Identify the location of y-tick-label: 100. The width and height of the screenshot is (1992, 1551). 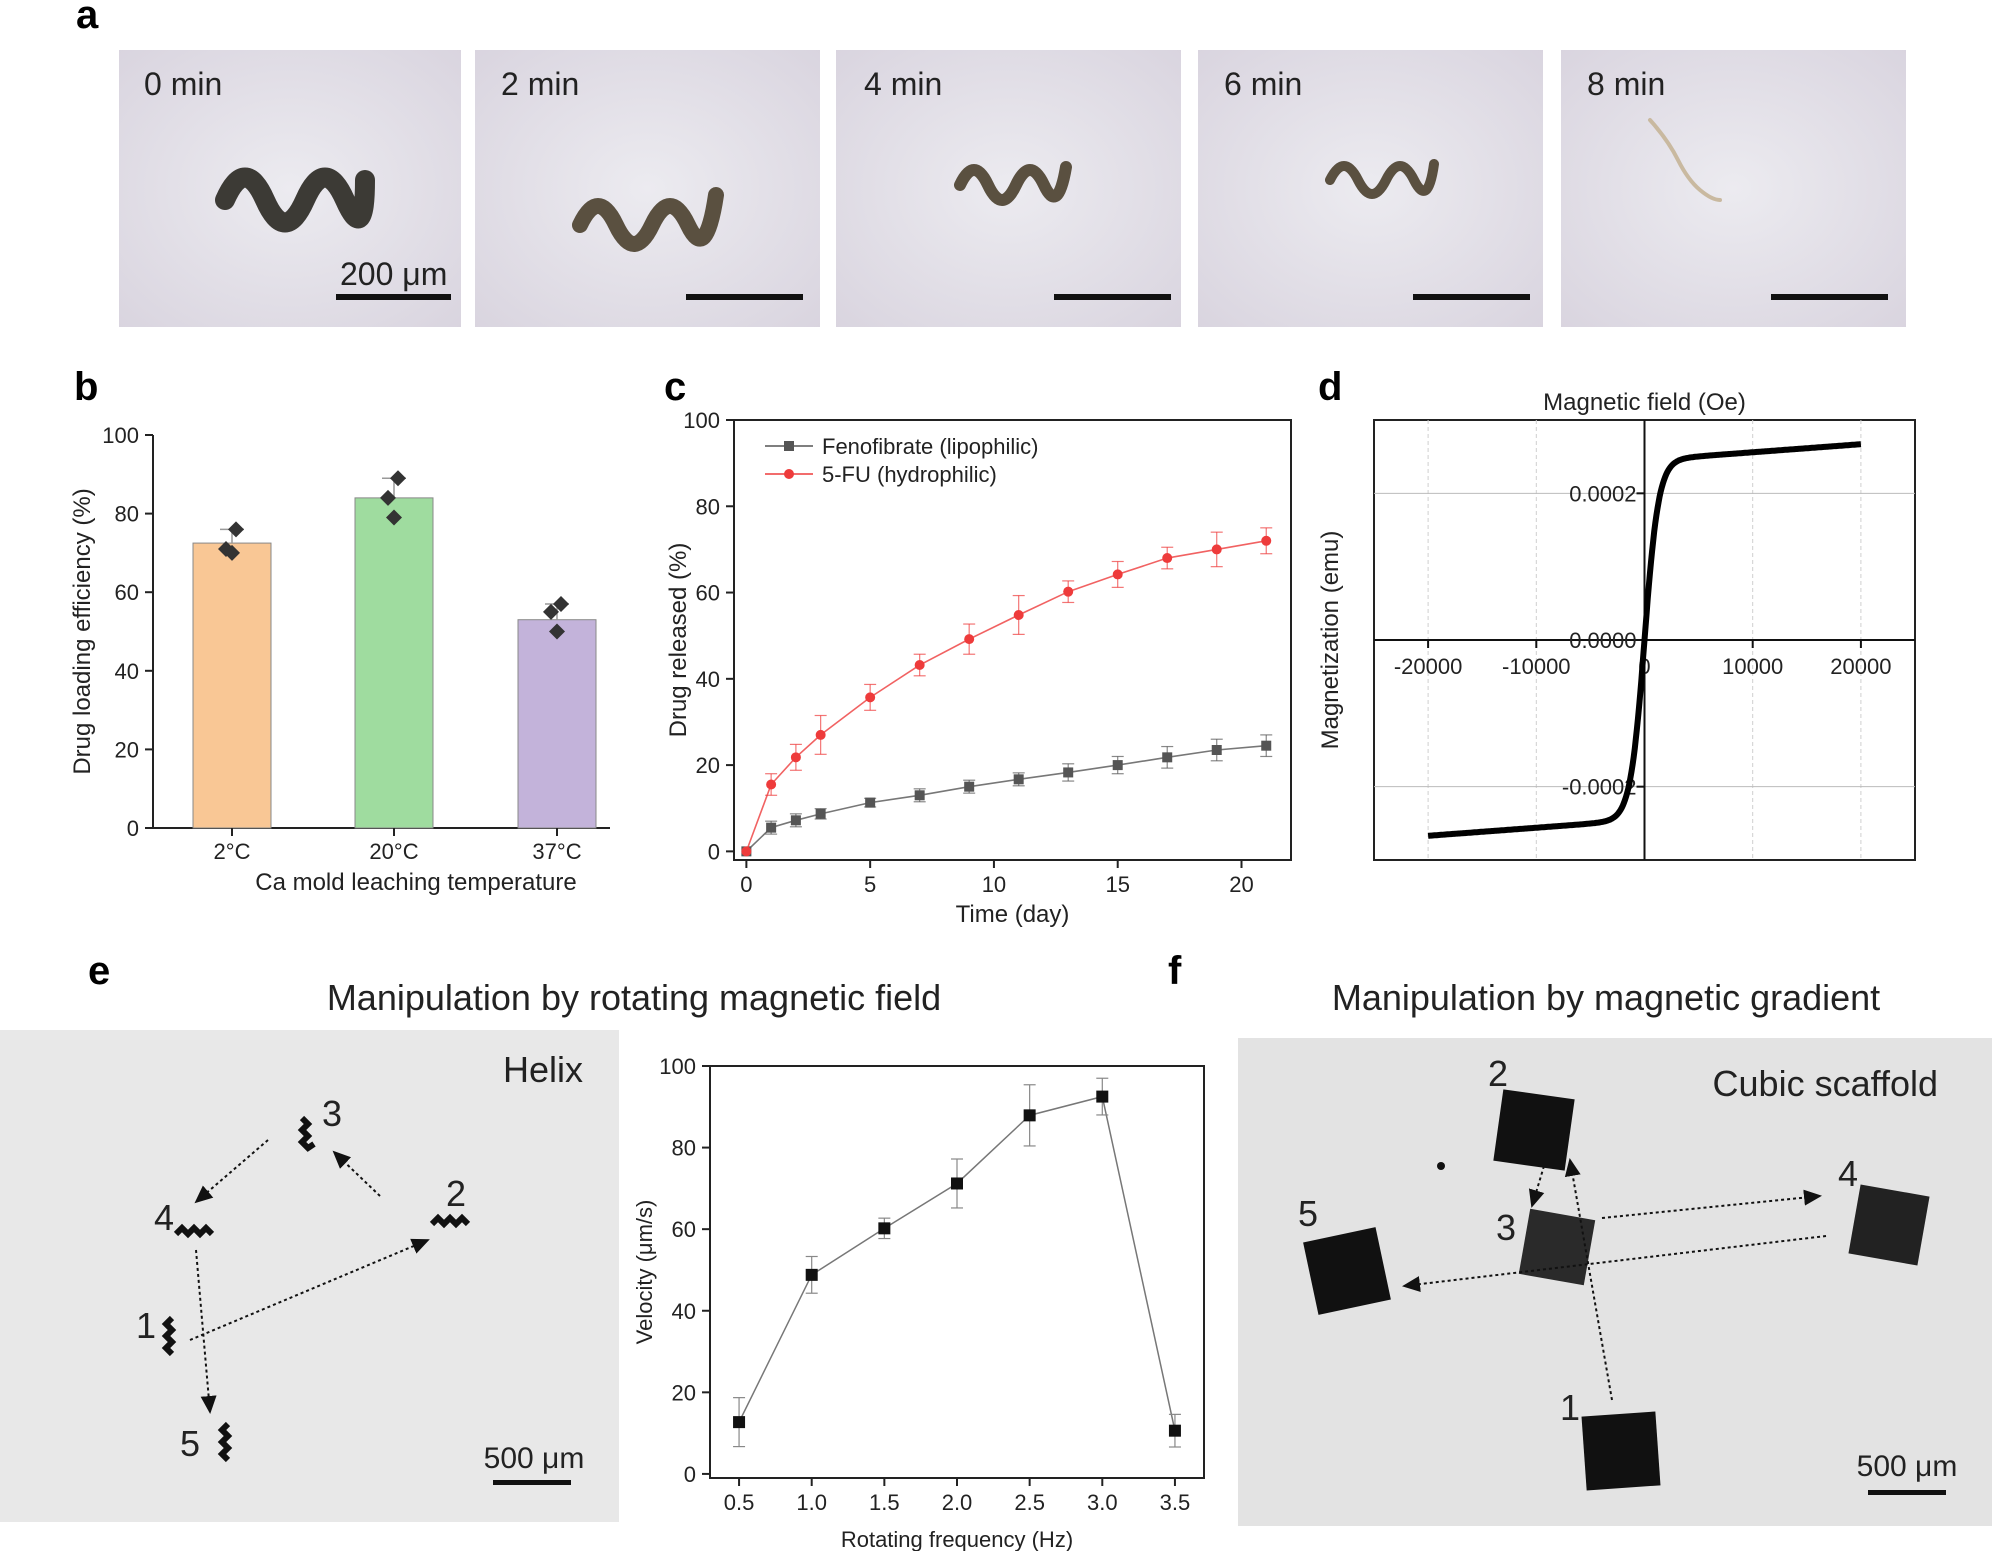
(120, 435).